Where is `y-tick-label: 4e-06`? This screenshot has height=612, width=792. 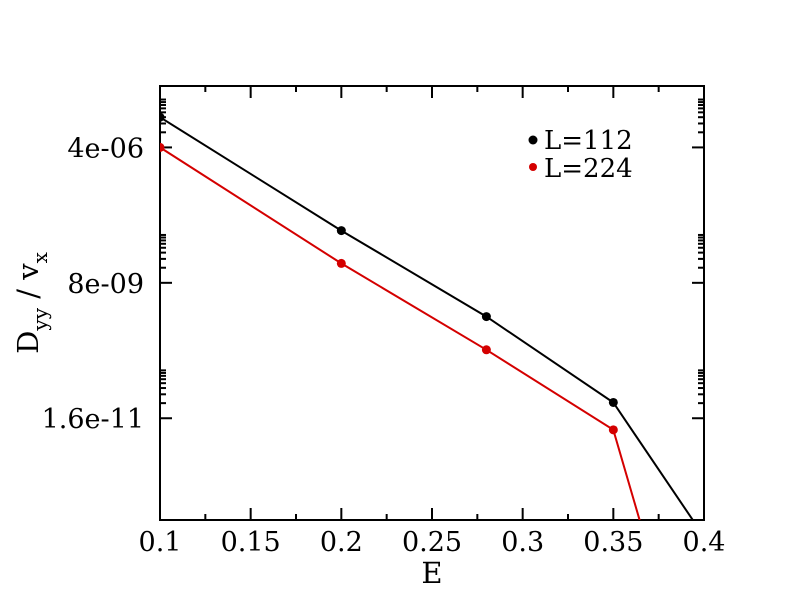 y-tick-label: 4e-06 is located at coordinates (105, 148).